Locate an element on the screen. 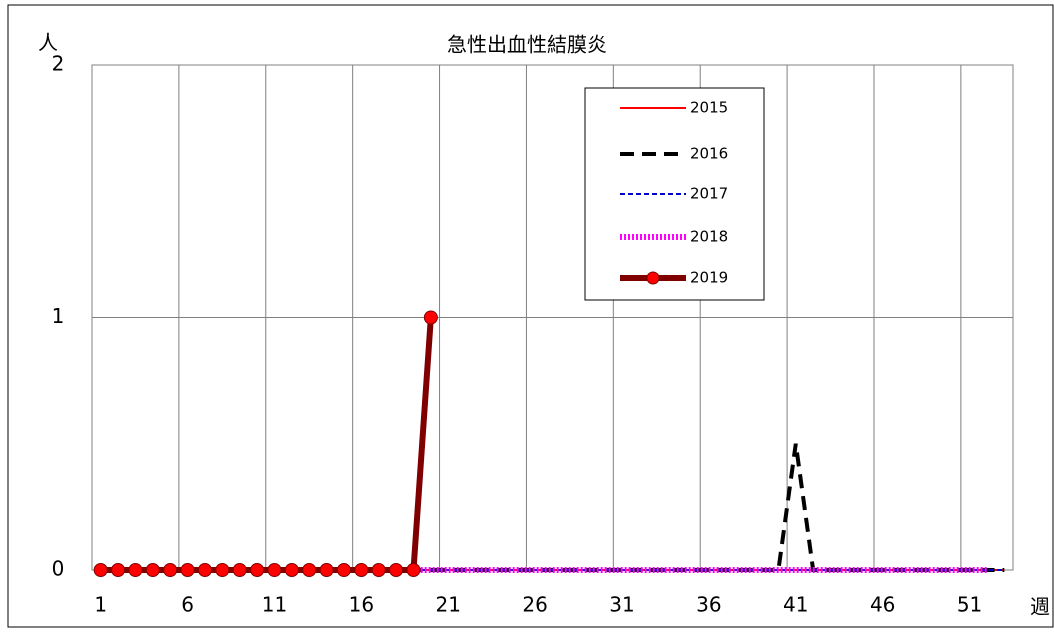 This screenshot has width=1054, height=632. x-tick-label: 16 is located at coordinates (361, 605).